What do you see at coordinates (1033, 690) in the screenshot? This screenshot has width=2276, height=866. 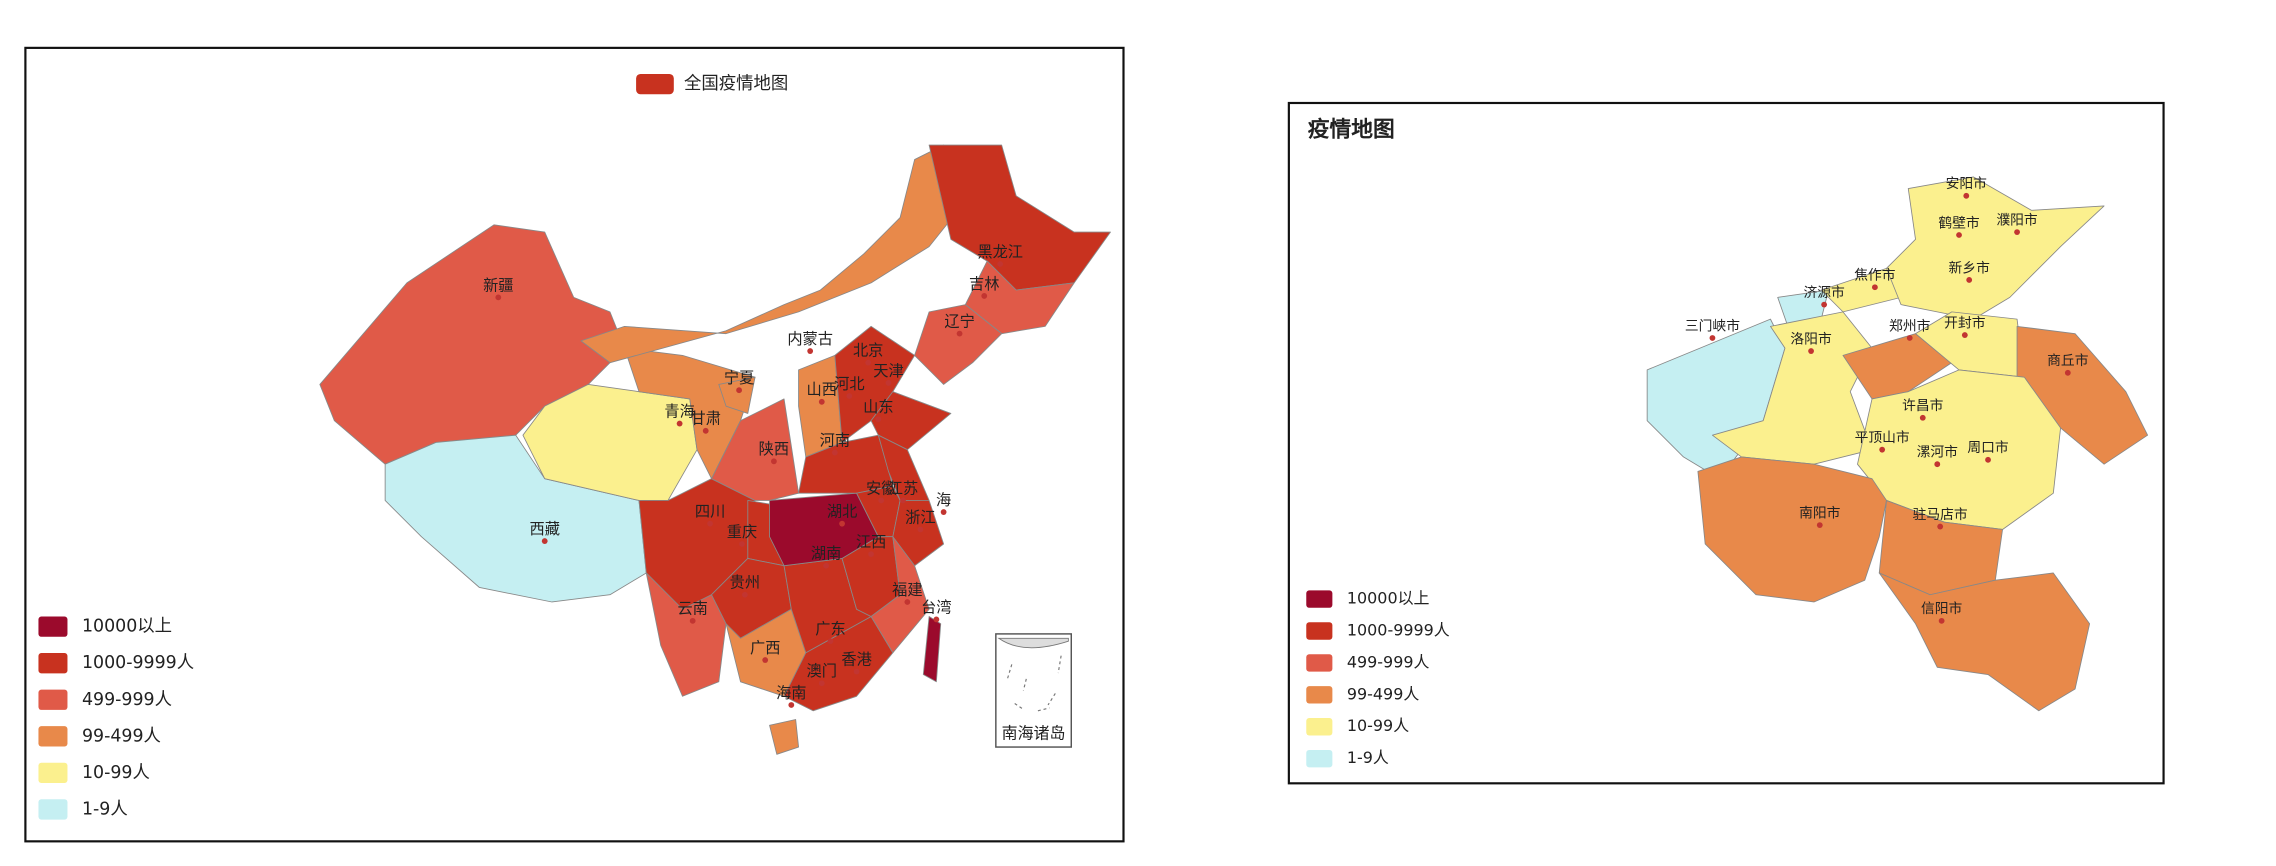 I see `south-sea-inset: 南海诸岛` at bounding box center [1033, 690].